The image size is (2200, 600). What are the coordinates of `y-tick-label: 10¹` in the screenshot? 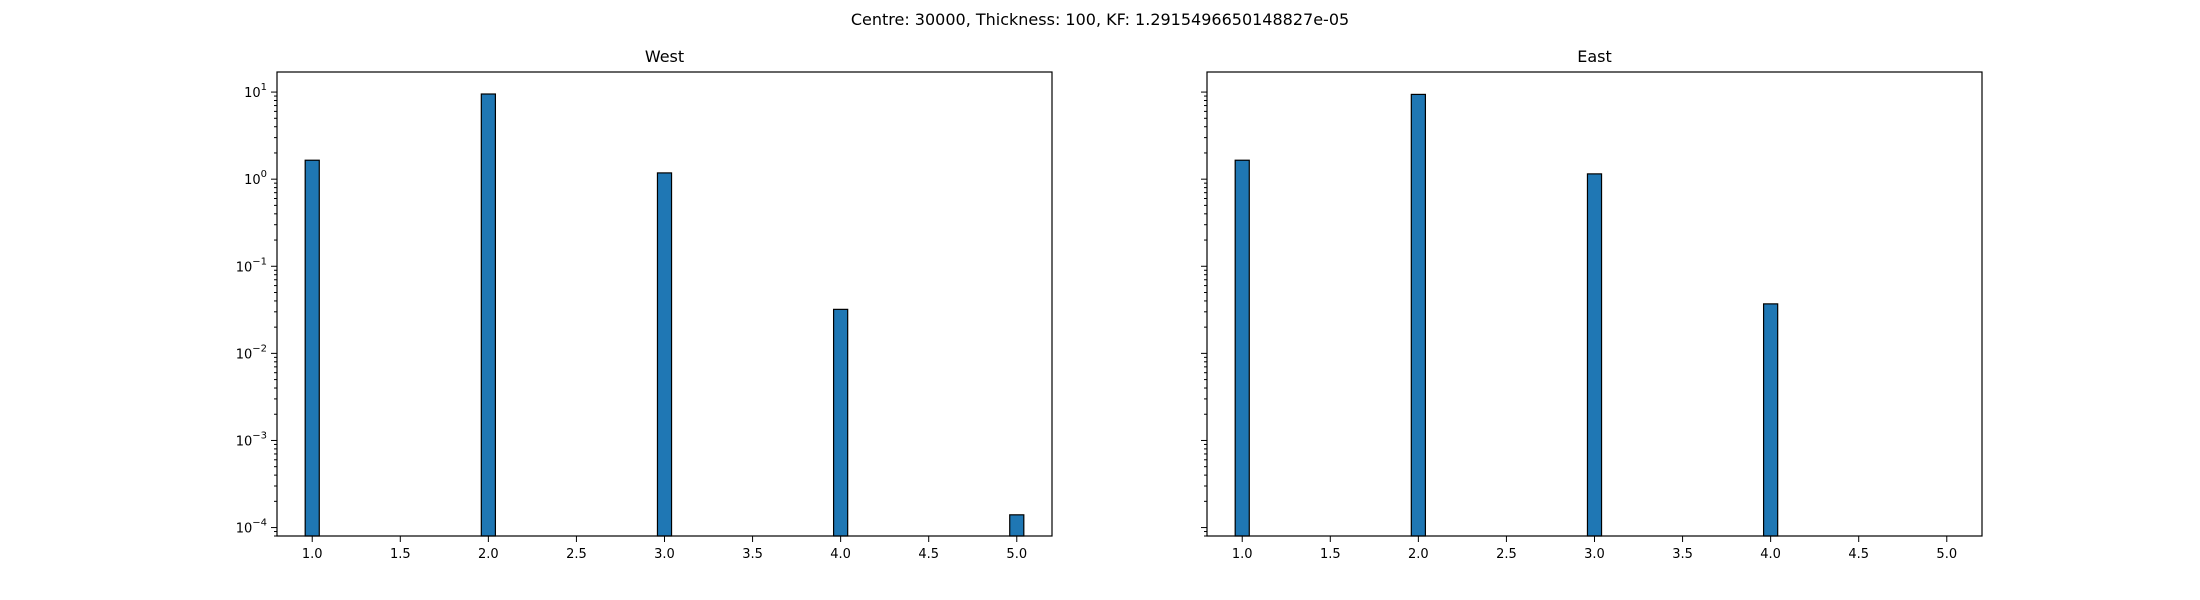 It's located at (255, 91).